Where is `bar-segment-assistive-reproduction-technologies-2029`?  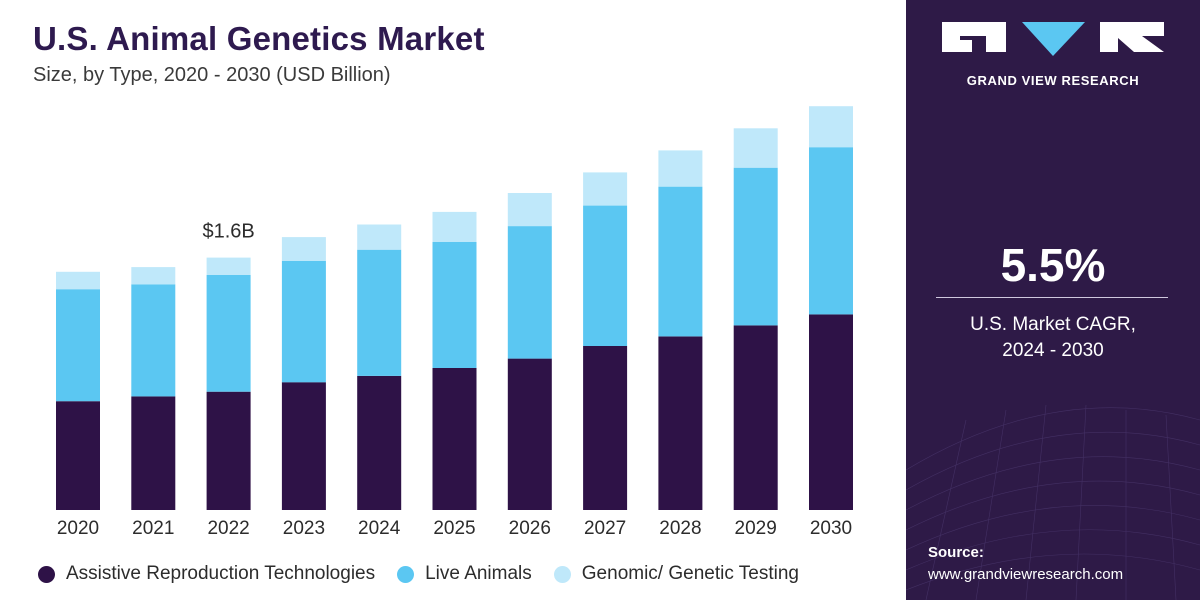 bar-segment-assistive-reproduction-technologies-2029 is located at coordinates (755, 417).